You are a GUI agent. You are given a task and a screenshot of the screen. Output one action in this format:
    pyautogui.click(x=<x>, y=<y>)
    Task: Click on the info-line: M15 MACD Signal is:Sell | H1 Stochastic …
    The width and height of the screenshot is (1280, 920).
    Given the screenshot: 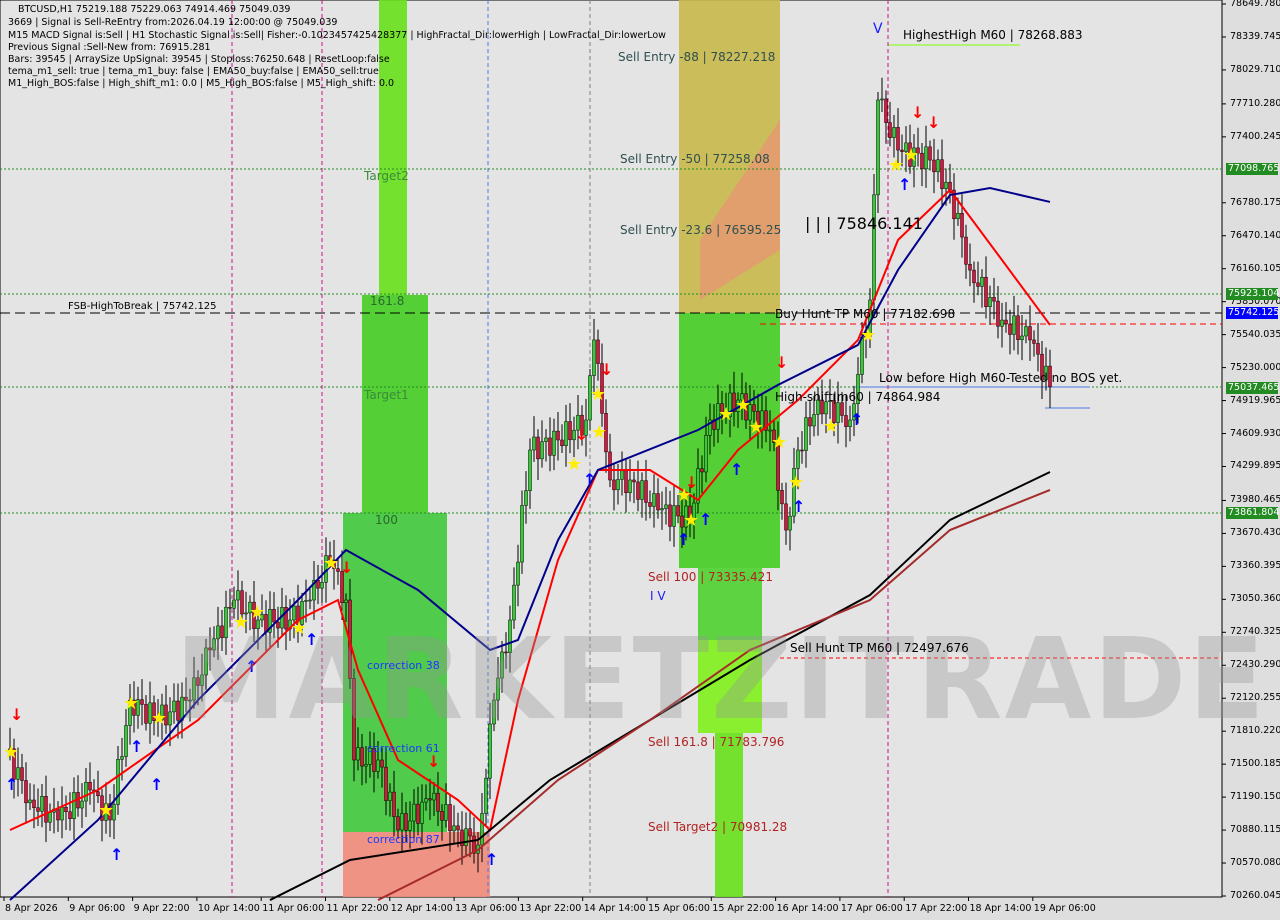 What is the action you would take?
    pyautogui.click(x=337, y=35)
    